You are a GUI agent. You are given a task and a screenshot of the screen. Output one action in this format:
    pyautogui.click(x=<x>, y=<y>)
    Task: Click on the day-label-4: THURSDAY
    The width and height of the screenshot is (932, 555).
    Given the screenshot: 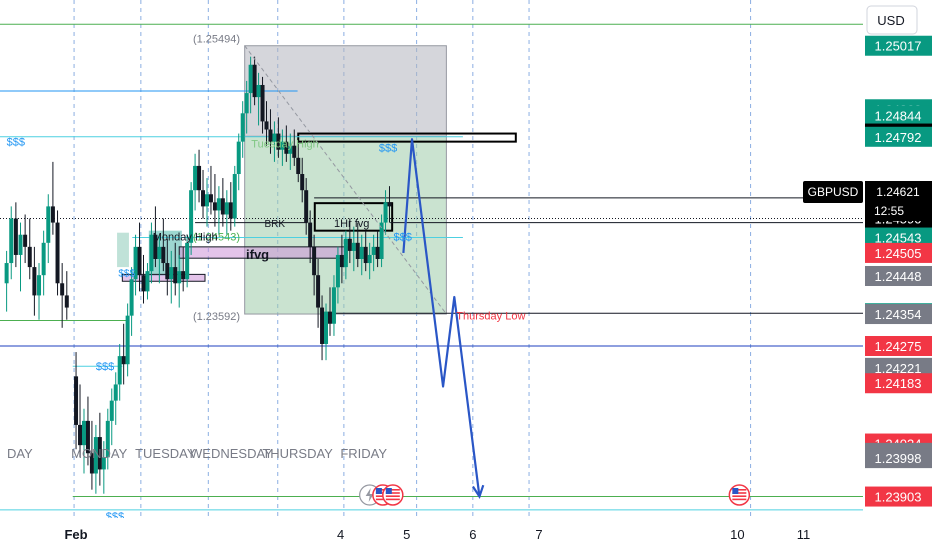 What is the action you would take?
    pyautogui.click(x=297, y=453)
    